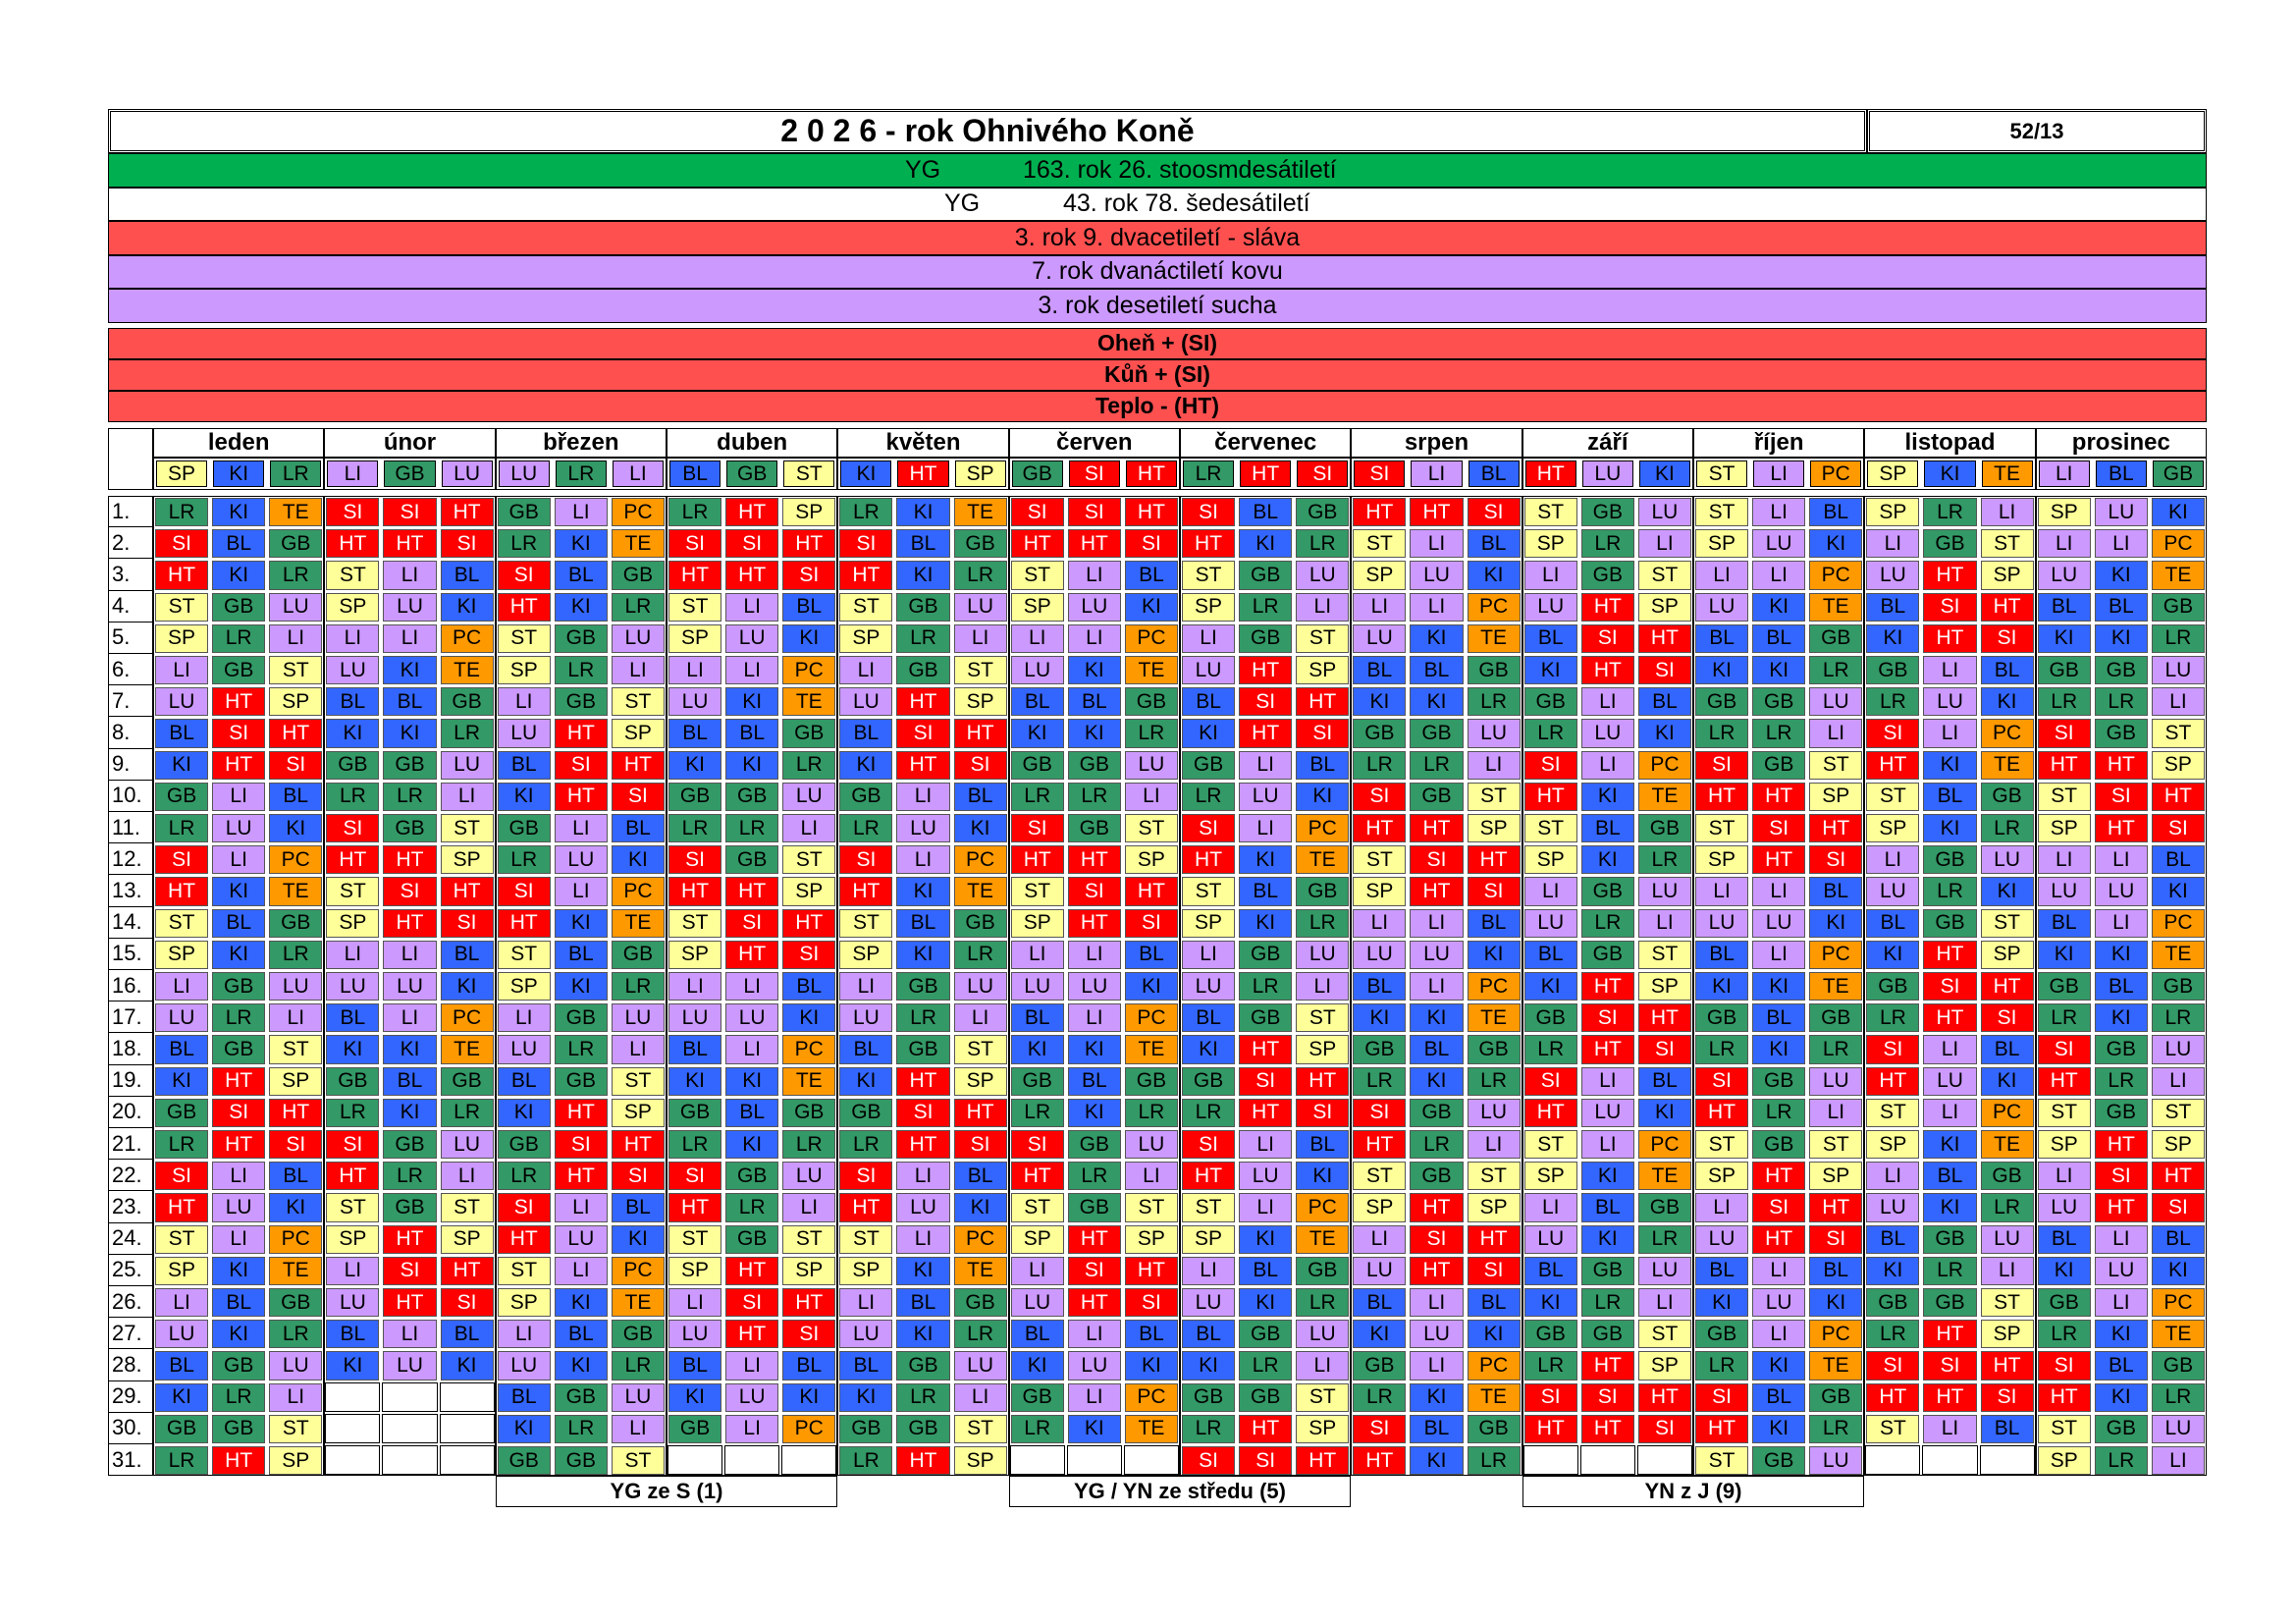 This screenshot has width=2296, height=1624. Describe the element at coordinates (130, 701) in the screenshot. I see `day-number: 7.` at that location.